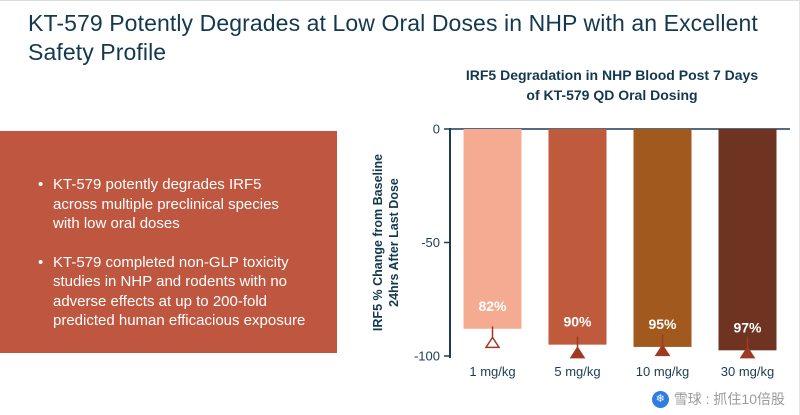 This screenshot has height=415, width=800. Describe the element at coordinates (492, 371) in the screenshot. I see `x-axis-label: 1 mg/kg` at that location.